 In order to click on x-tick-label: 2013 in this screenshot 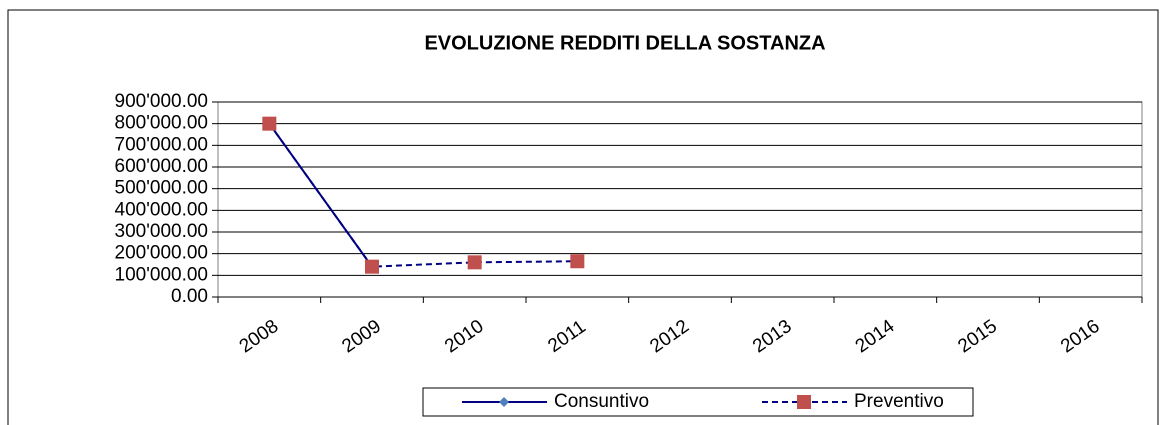, I will do `click(772, 336)`.